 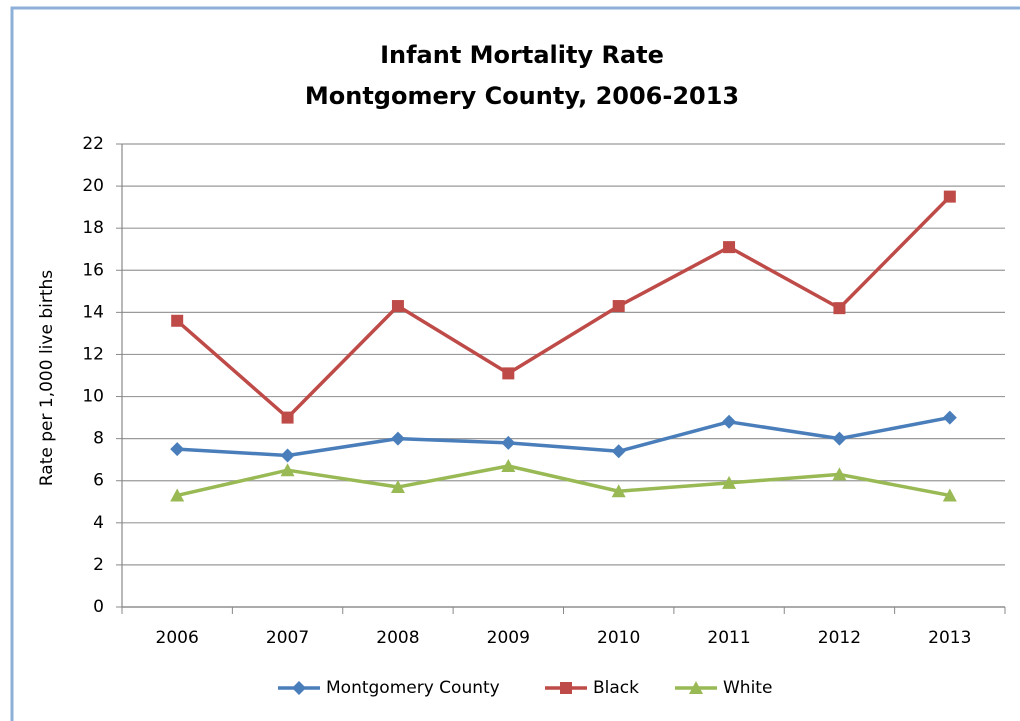 I want to click on legend-label: Montgomery County, so click(x=413, y=688).